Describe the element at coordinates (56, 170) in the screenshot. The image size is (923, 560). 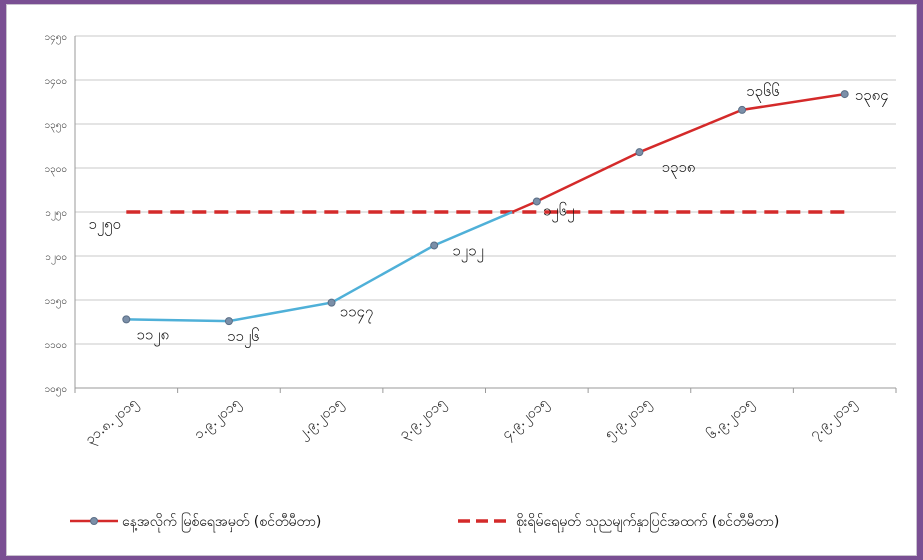
I see `y-tick-label: ၁၃၀၀` at that location.